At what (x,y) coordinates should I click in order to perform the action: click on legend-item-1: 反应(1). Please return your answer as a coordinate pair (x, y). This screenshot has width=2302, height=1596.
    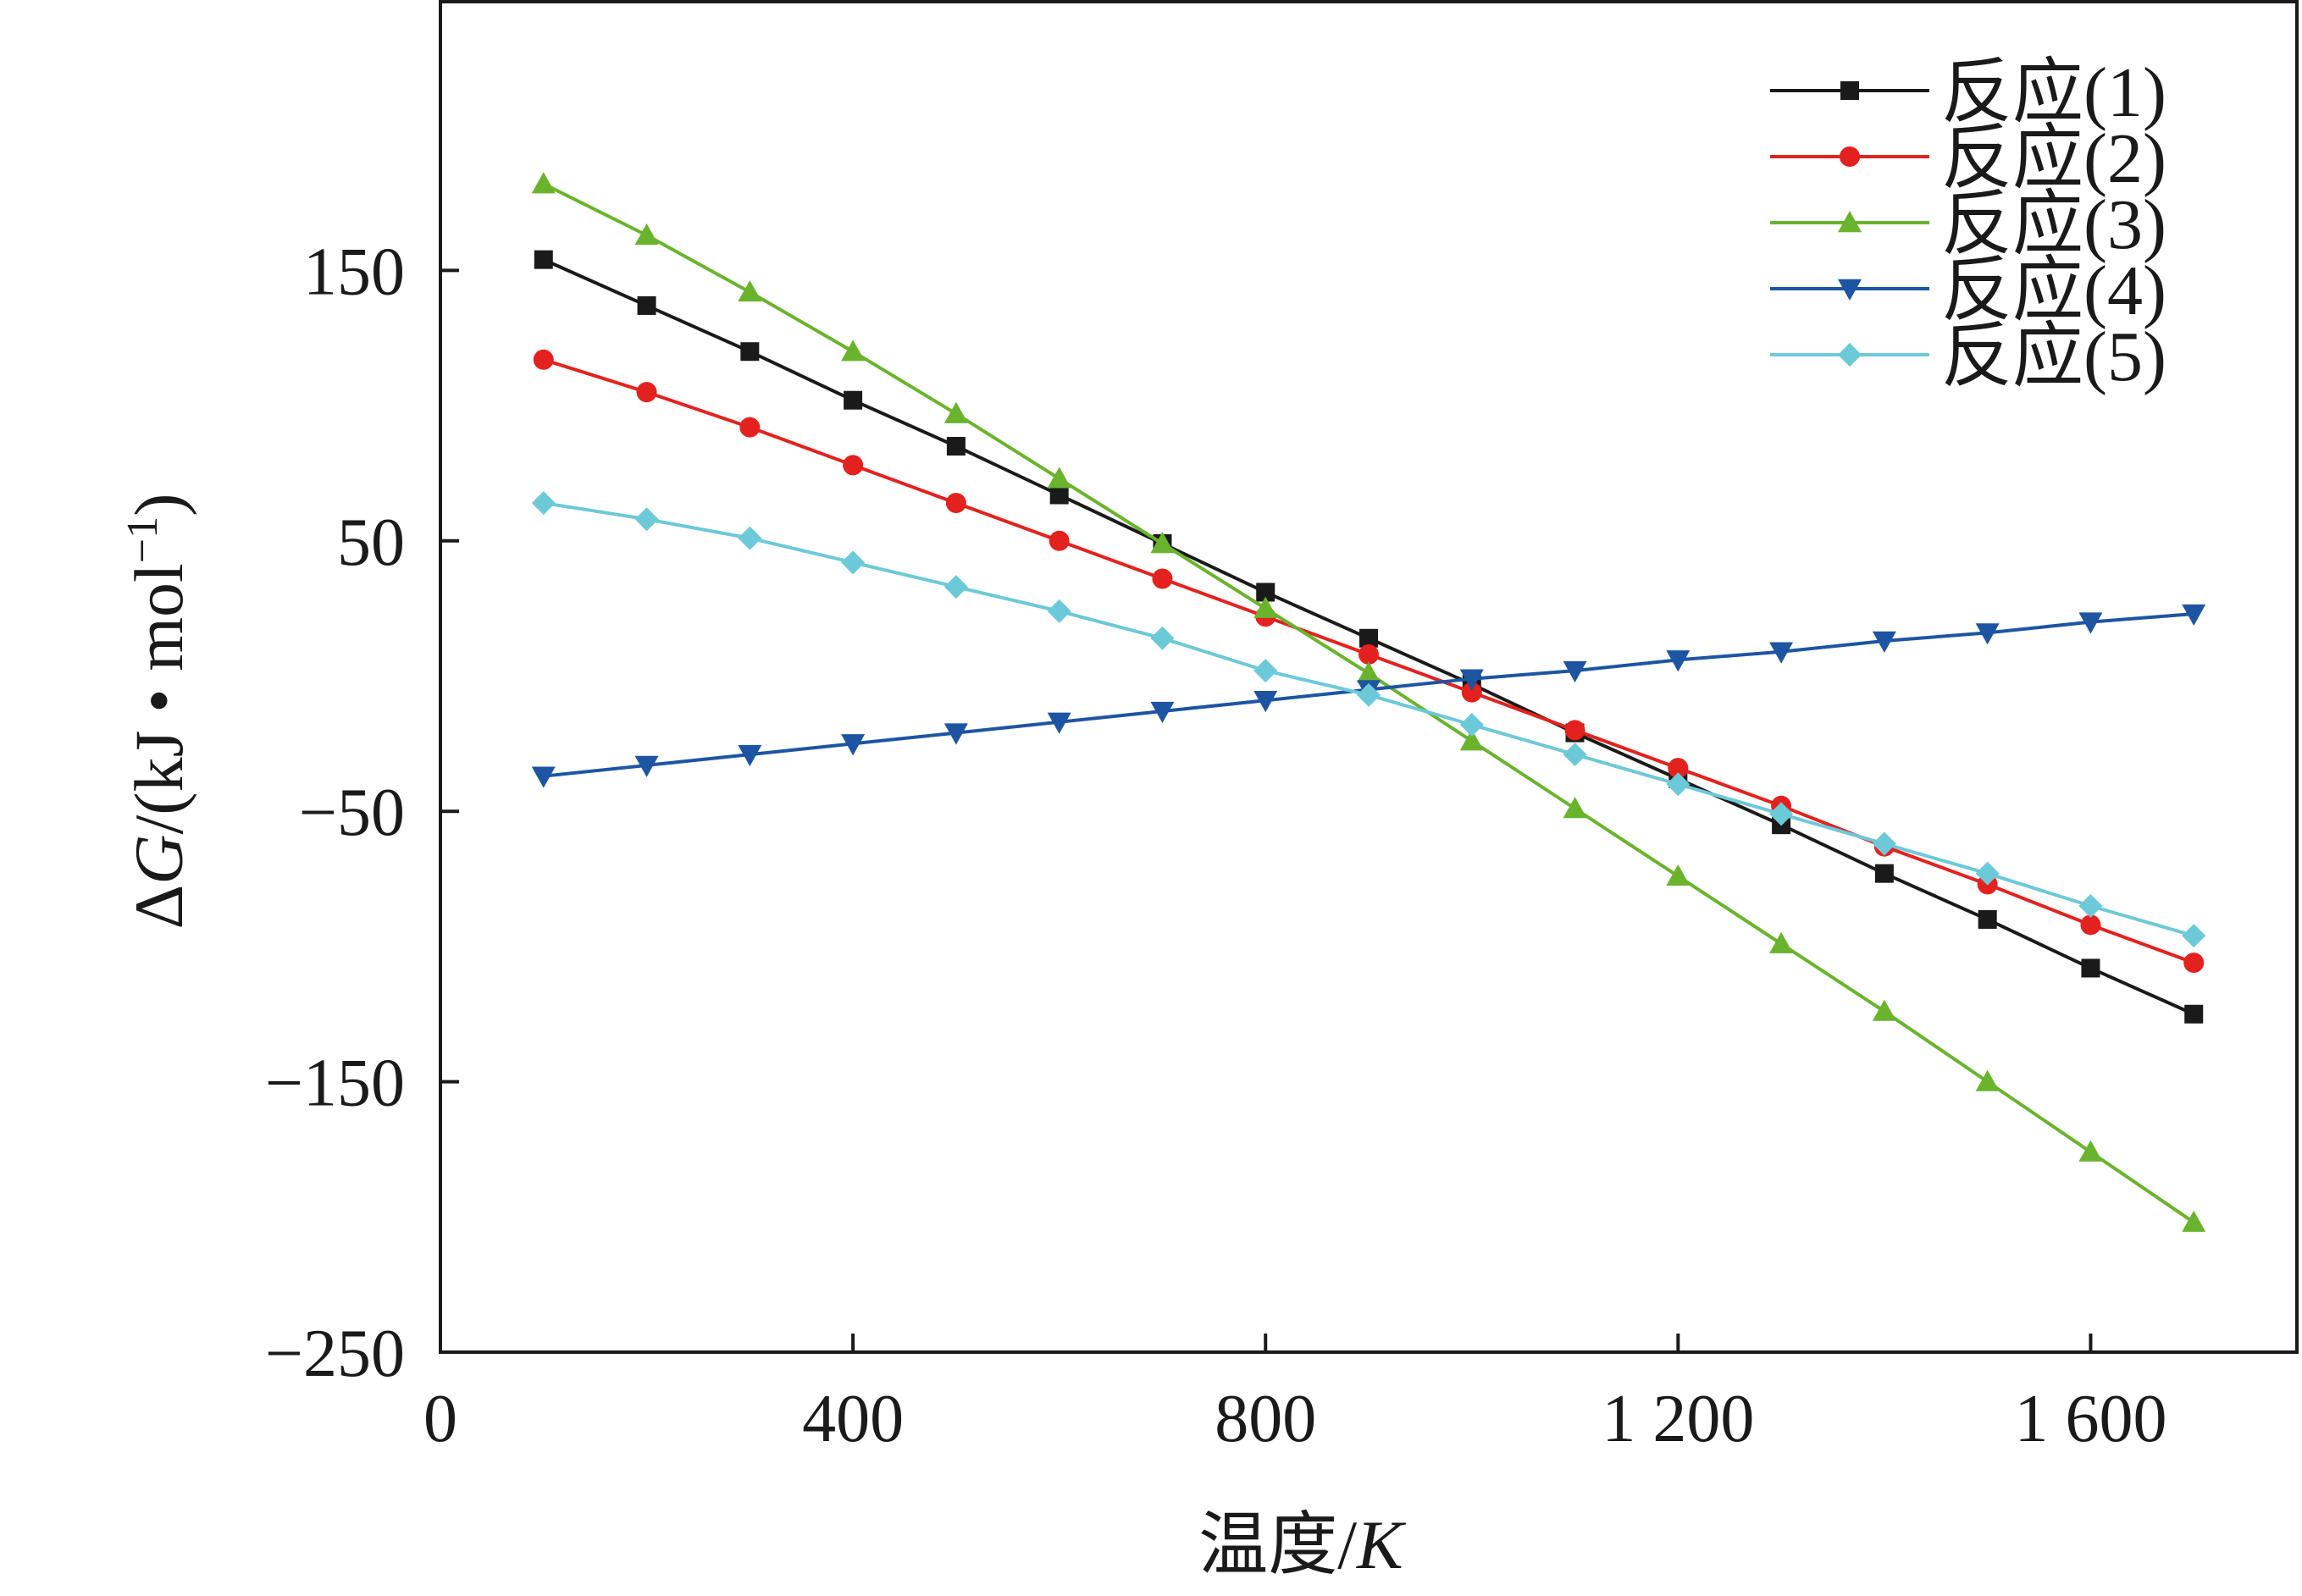
    Looking at the image, I should click on (1968, 92).